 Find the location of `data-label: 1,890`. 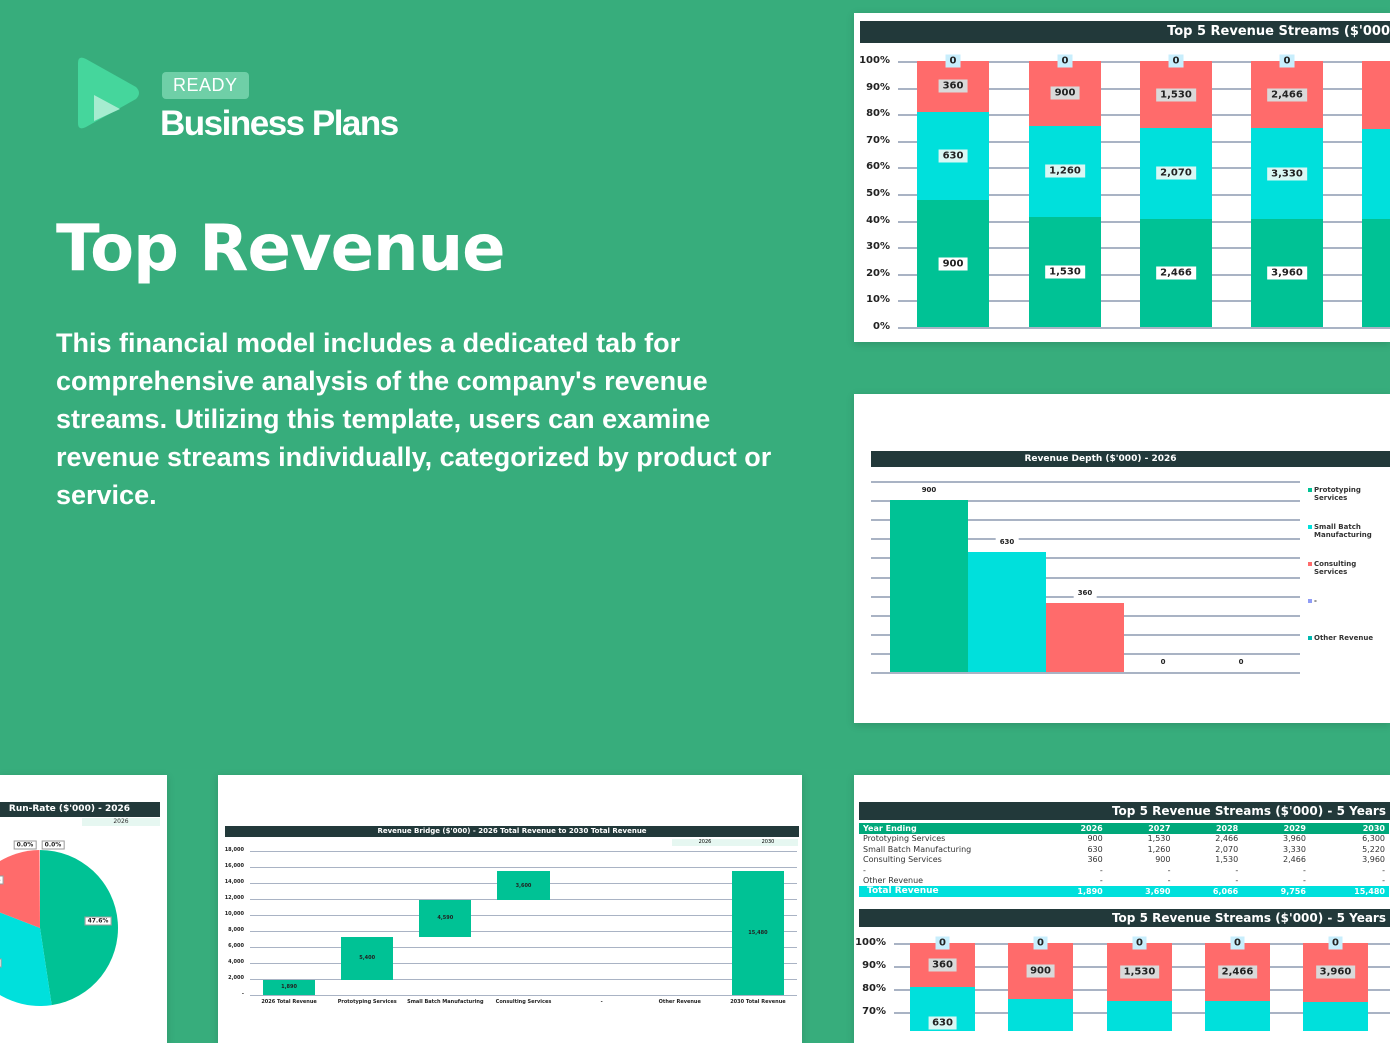

data-label: 1,890 is located at coordinates (289, 987).